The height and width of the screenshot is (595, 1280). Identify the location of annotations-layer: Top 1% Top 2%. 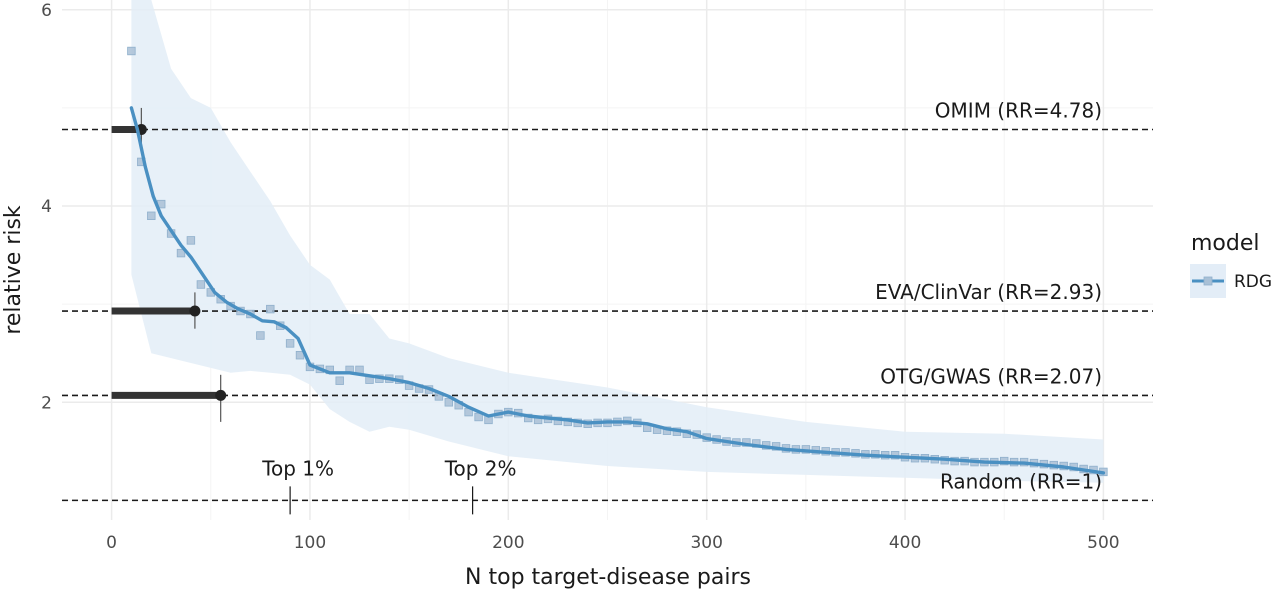
(389, 485).